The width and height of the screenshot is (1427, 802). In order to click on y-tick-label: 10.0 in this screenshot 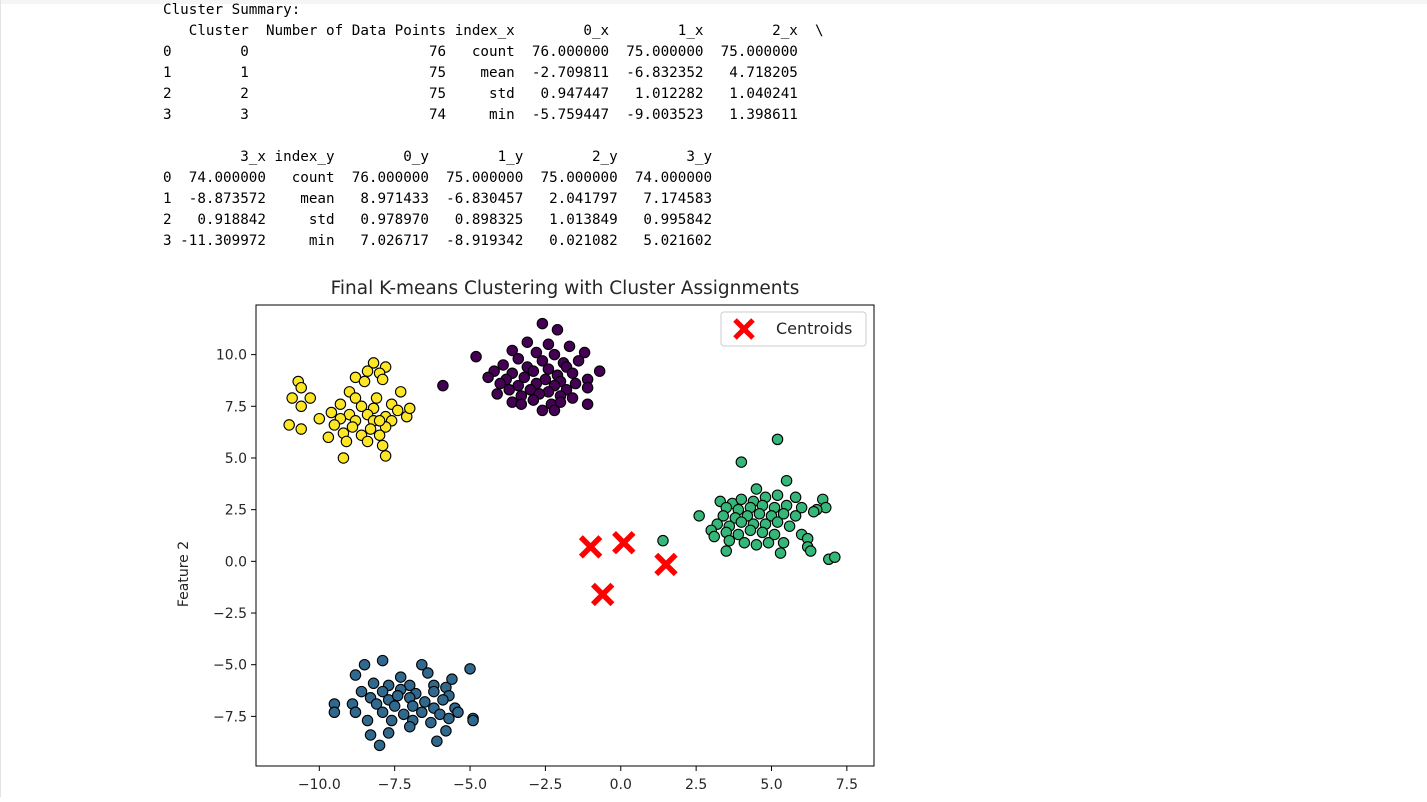, I will do `click(231, 356)`.